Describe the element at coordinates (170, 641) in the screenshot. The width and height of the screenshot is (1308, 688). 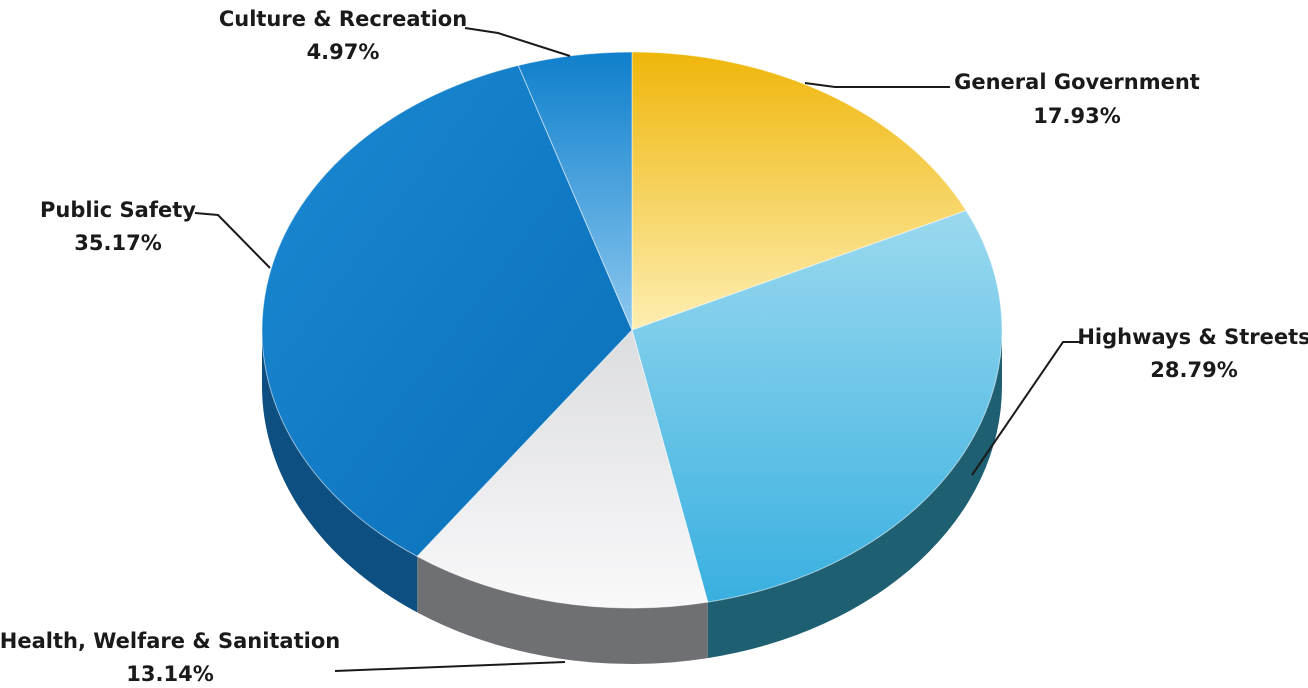
I see `label-health-welfare: Health, Welfare & Sanitation` at that location.